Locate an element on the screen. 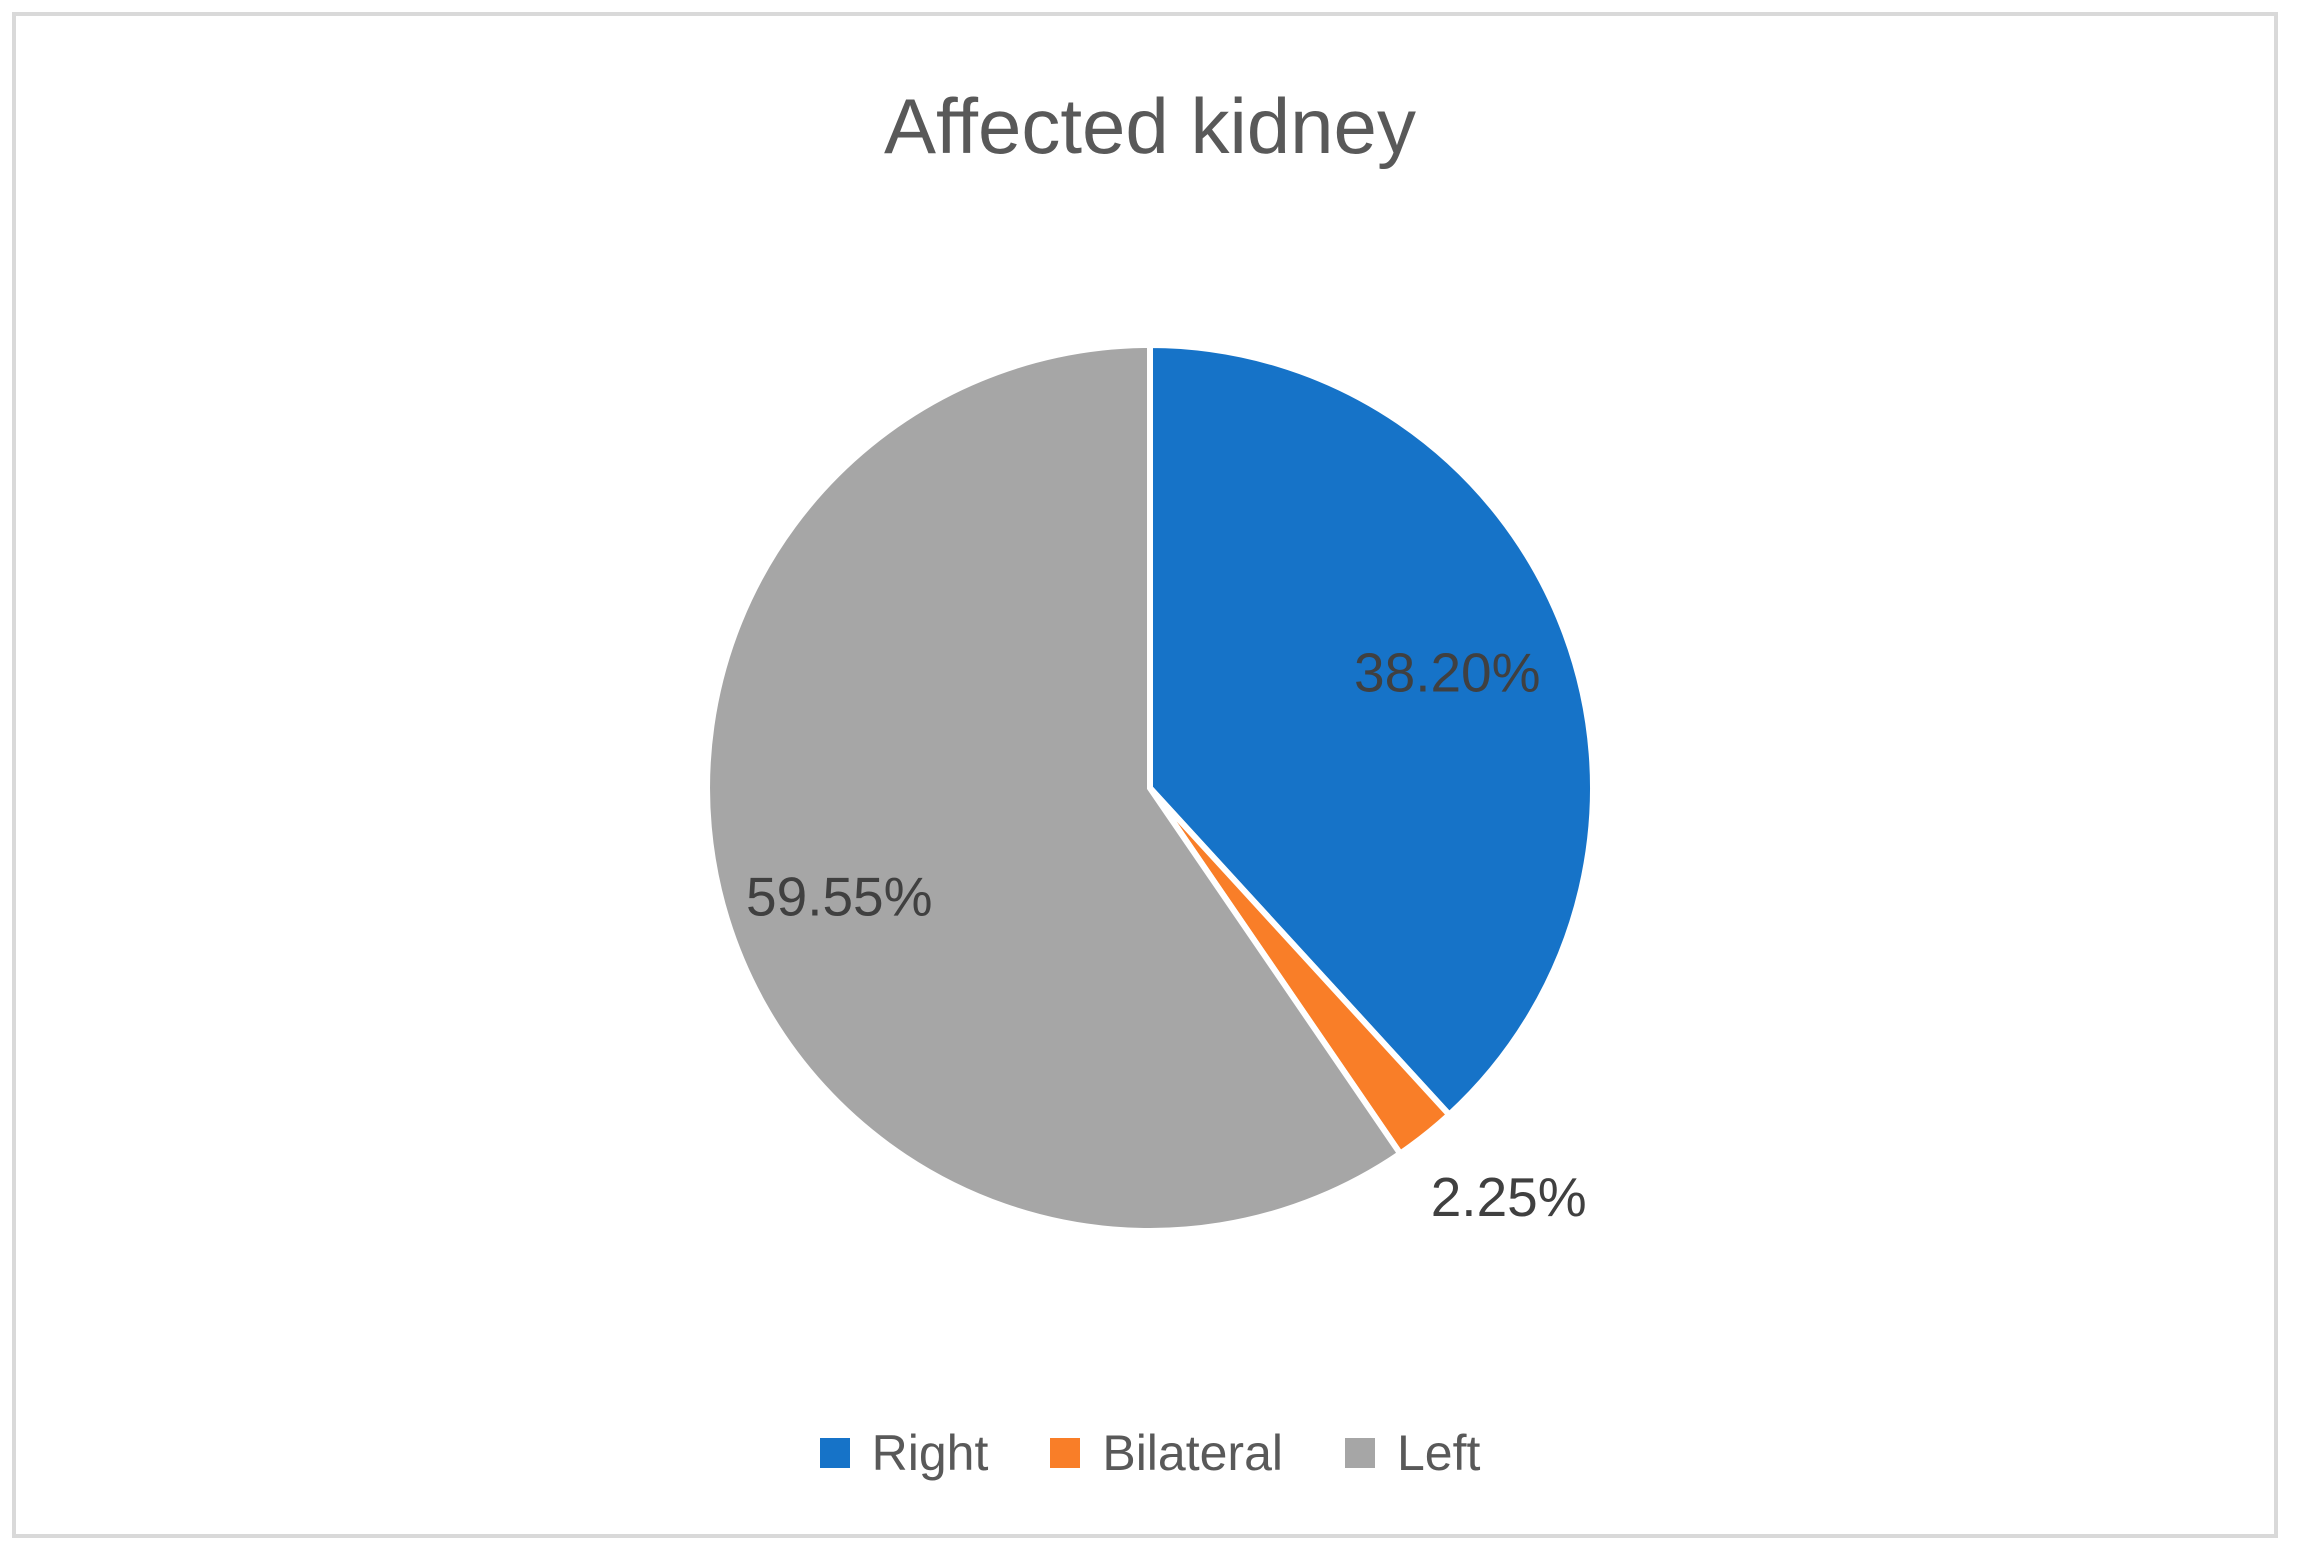 Image resolution: width=2300 pixels, height=1560 pixels. slice-label-left: 59.55% is located at coordinates (839, 896).